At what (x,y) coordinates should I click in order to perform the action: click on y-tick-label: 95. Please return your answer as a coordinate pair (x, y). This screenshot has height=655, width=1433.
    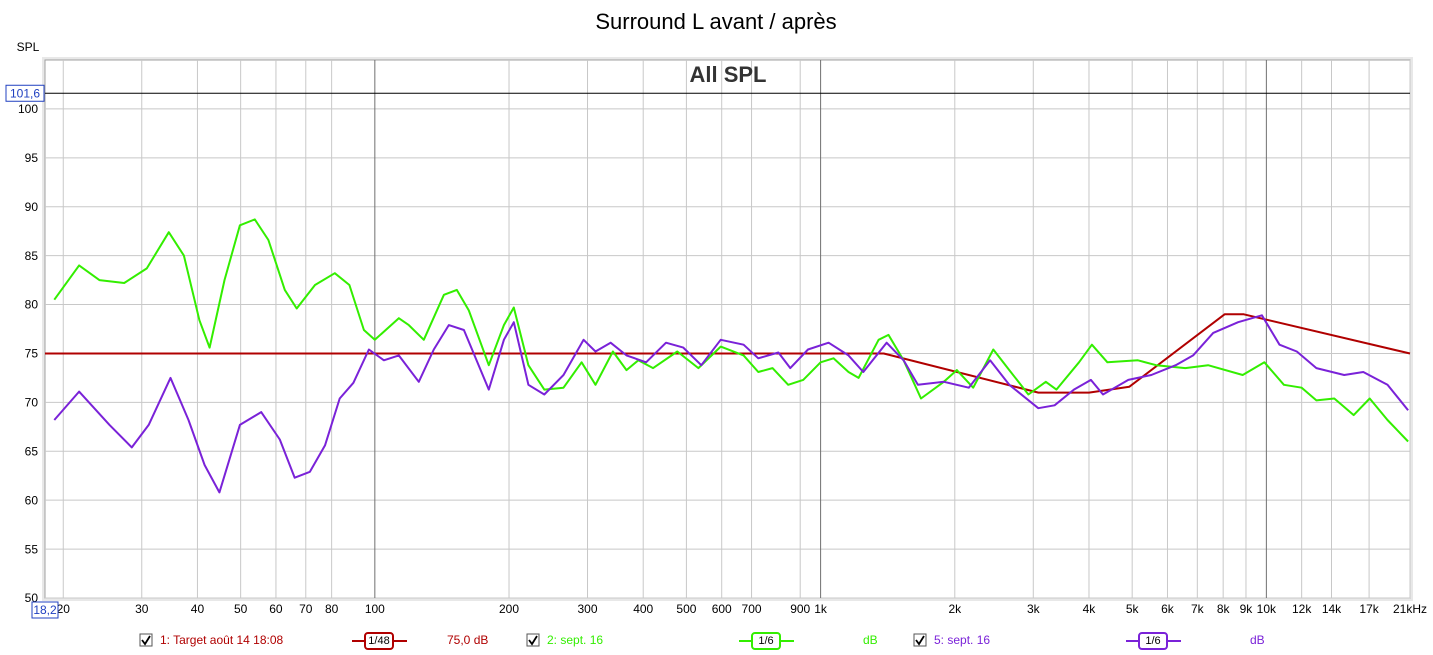
    Looking at the image, I should click on (32, 158).